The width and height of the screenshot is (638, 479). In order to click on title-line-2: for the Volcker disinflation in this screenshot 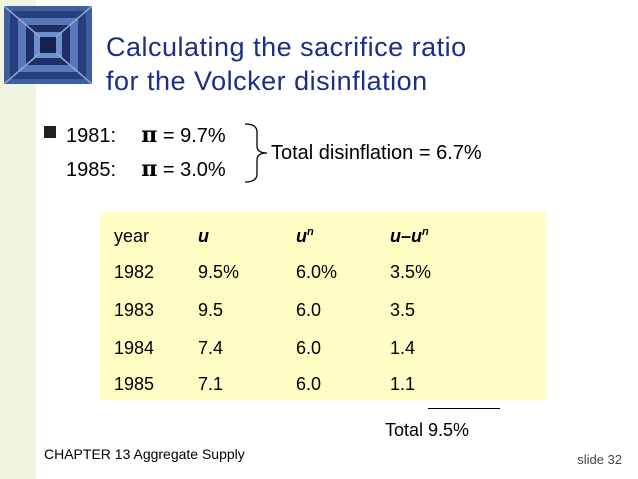, I will do `click(267, 81)`.